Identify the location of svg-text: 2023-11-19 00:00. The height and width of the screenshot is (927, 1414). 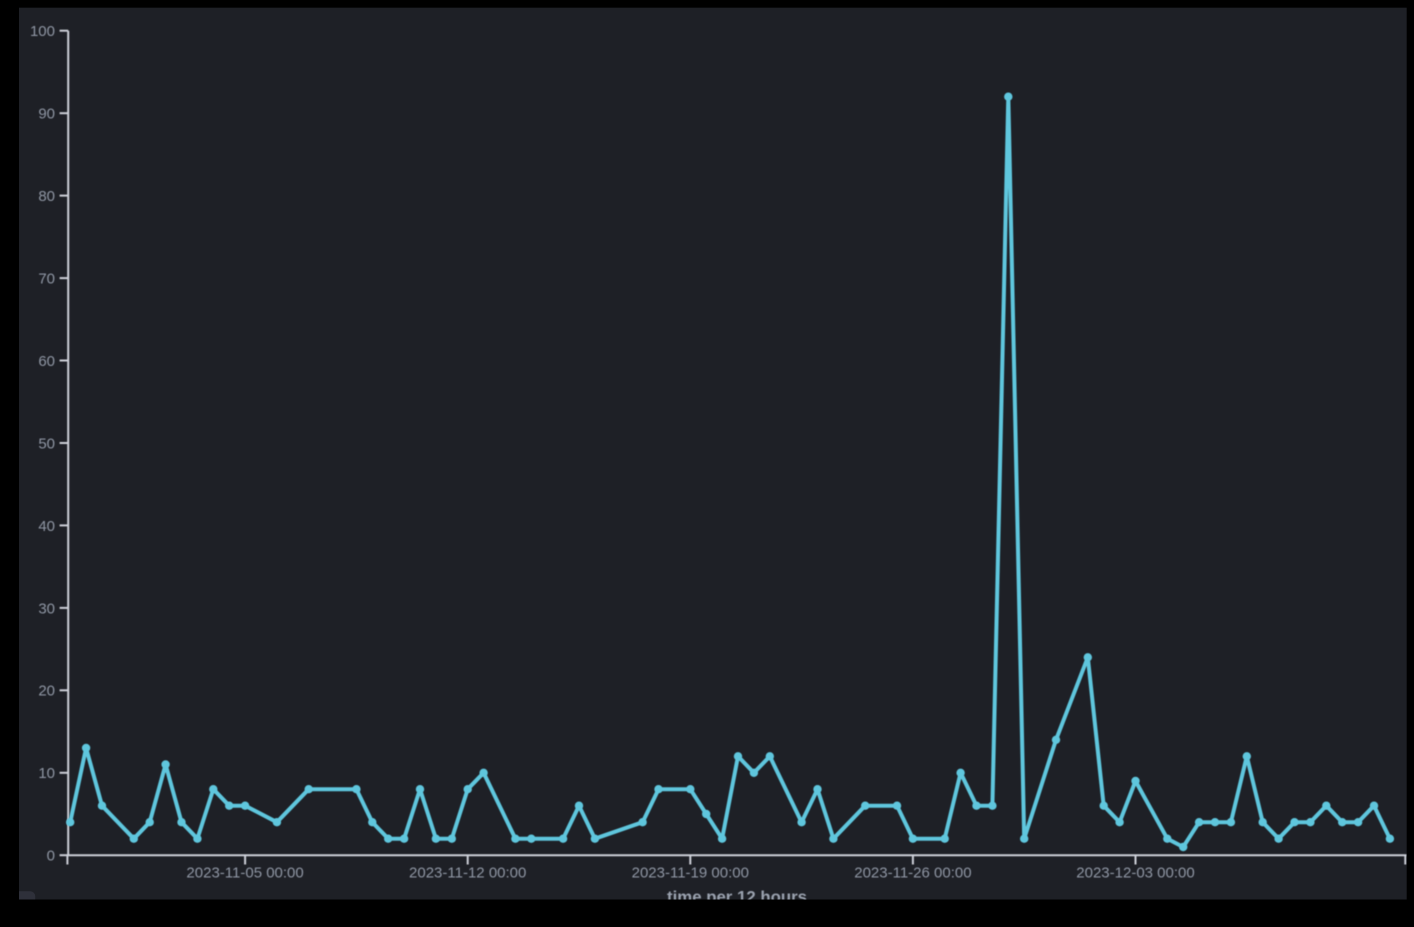
(690, 873).